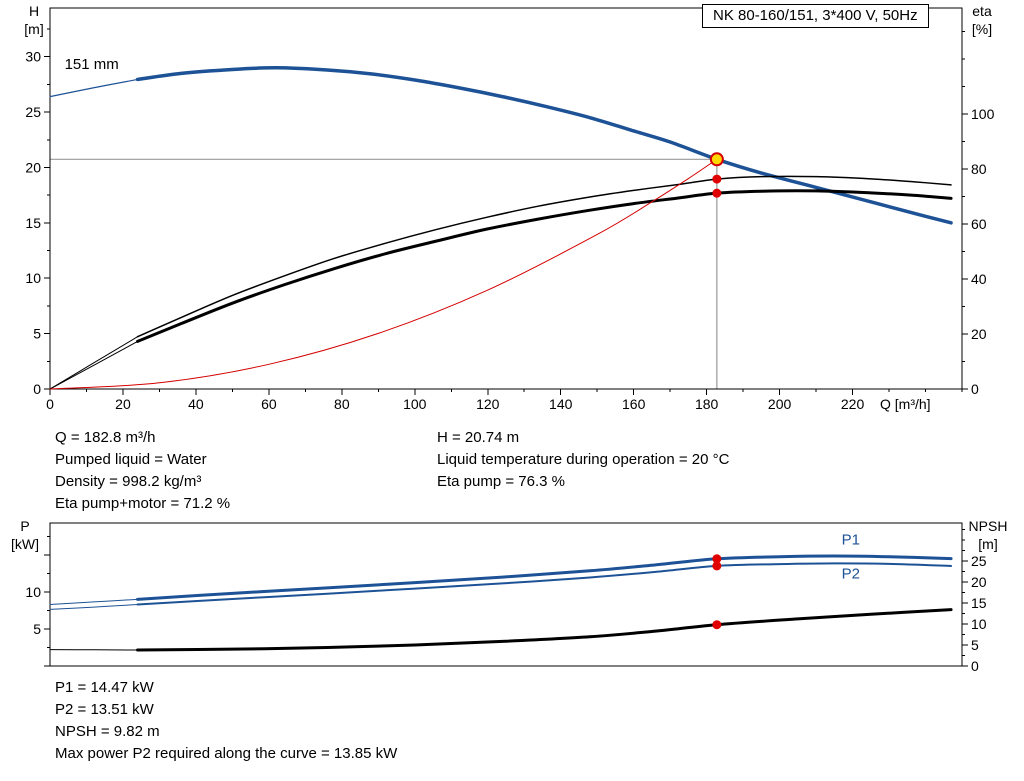 This screenshot has width=1024, height=781. I want to click on series-p2-lead, so click(94, 607).